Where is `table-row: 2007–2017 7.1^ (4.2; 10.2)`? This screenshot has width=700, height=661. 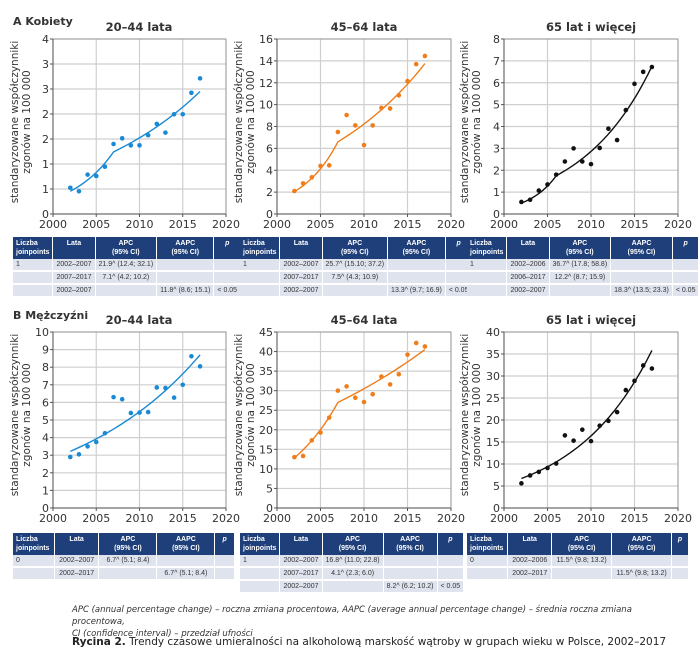
table-row: 2007–2017 7.1^ (4.2; 10.2) is located at coordinates (127, 278).